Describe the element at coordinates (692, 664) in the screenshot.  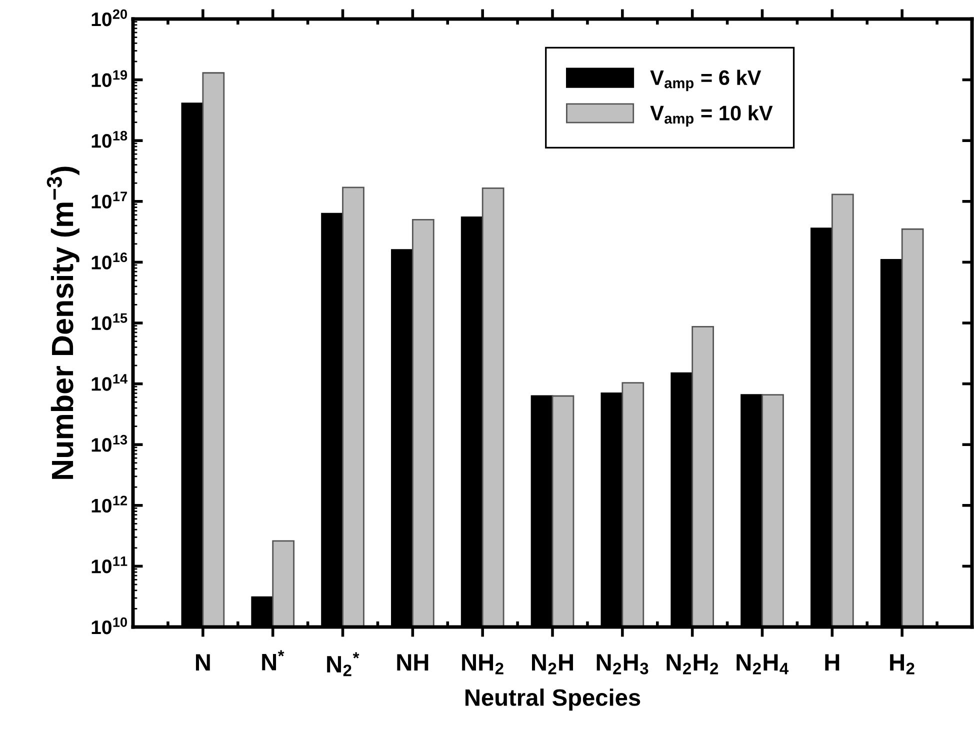
I see `x-tick-label: N$_{2}$H$_{2}$` at that location.